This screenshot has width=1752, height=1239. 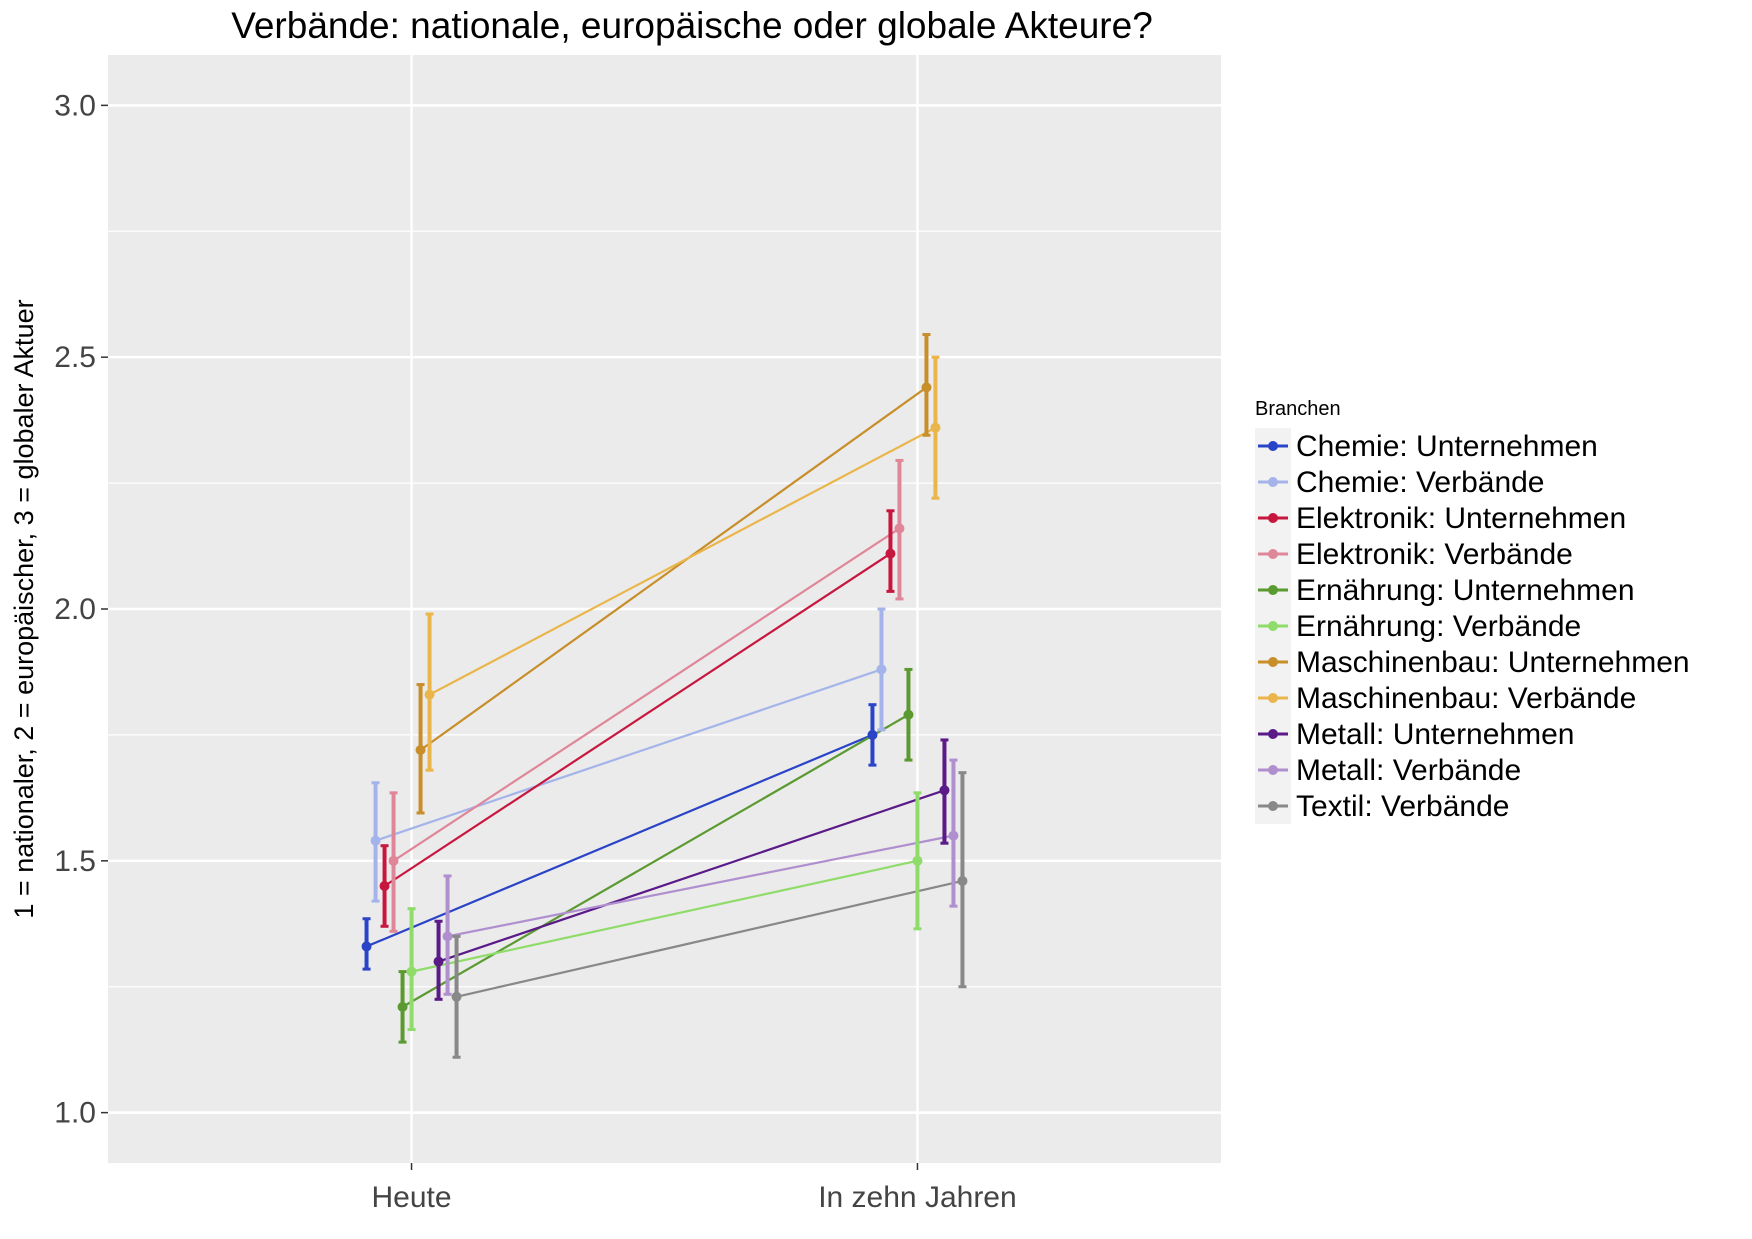 What do you see at coordinates (75, 357) in the screenshot?
I see `y-tick-label: 2.5` at bounding box center [75, 357].